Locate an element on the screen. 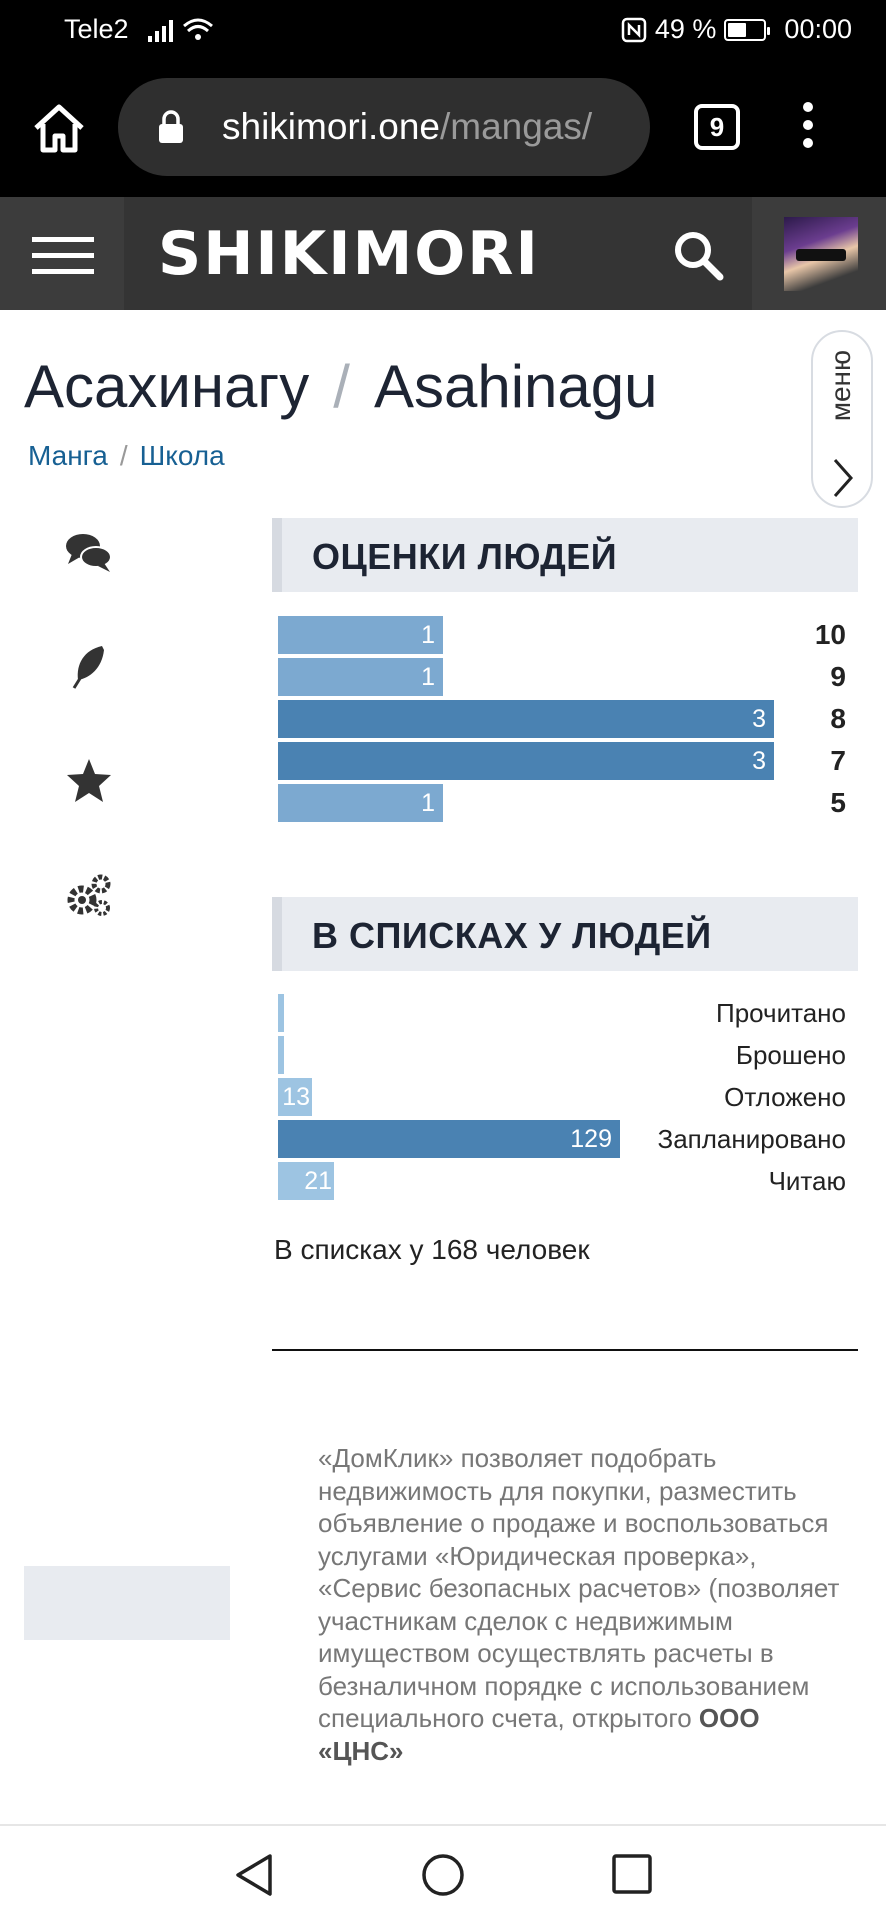  battery-icon is located at coordinates (747, 29).